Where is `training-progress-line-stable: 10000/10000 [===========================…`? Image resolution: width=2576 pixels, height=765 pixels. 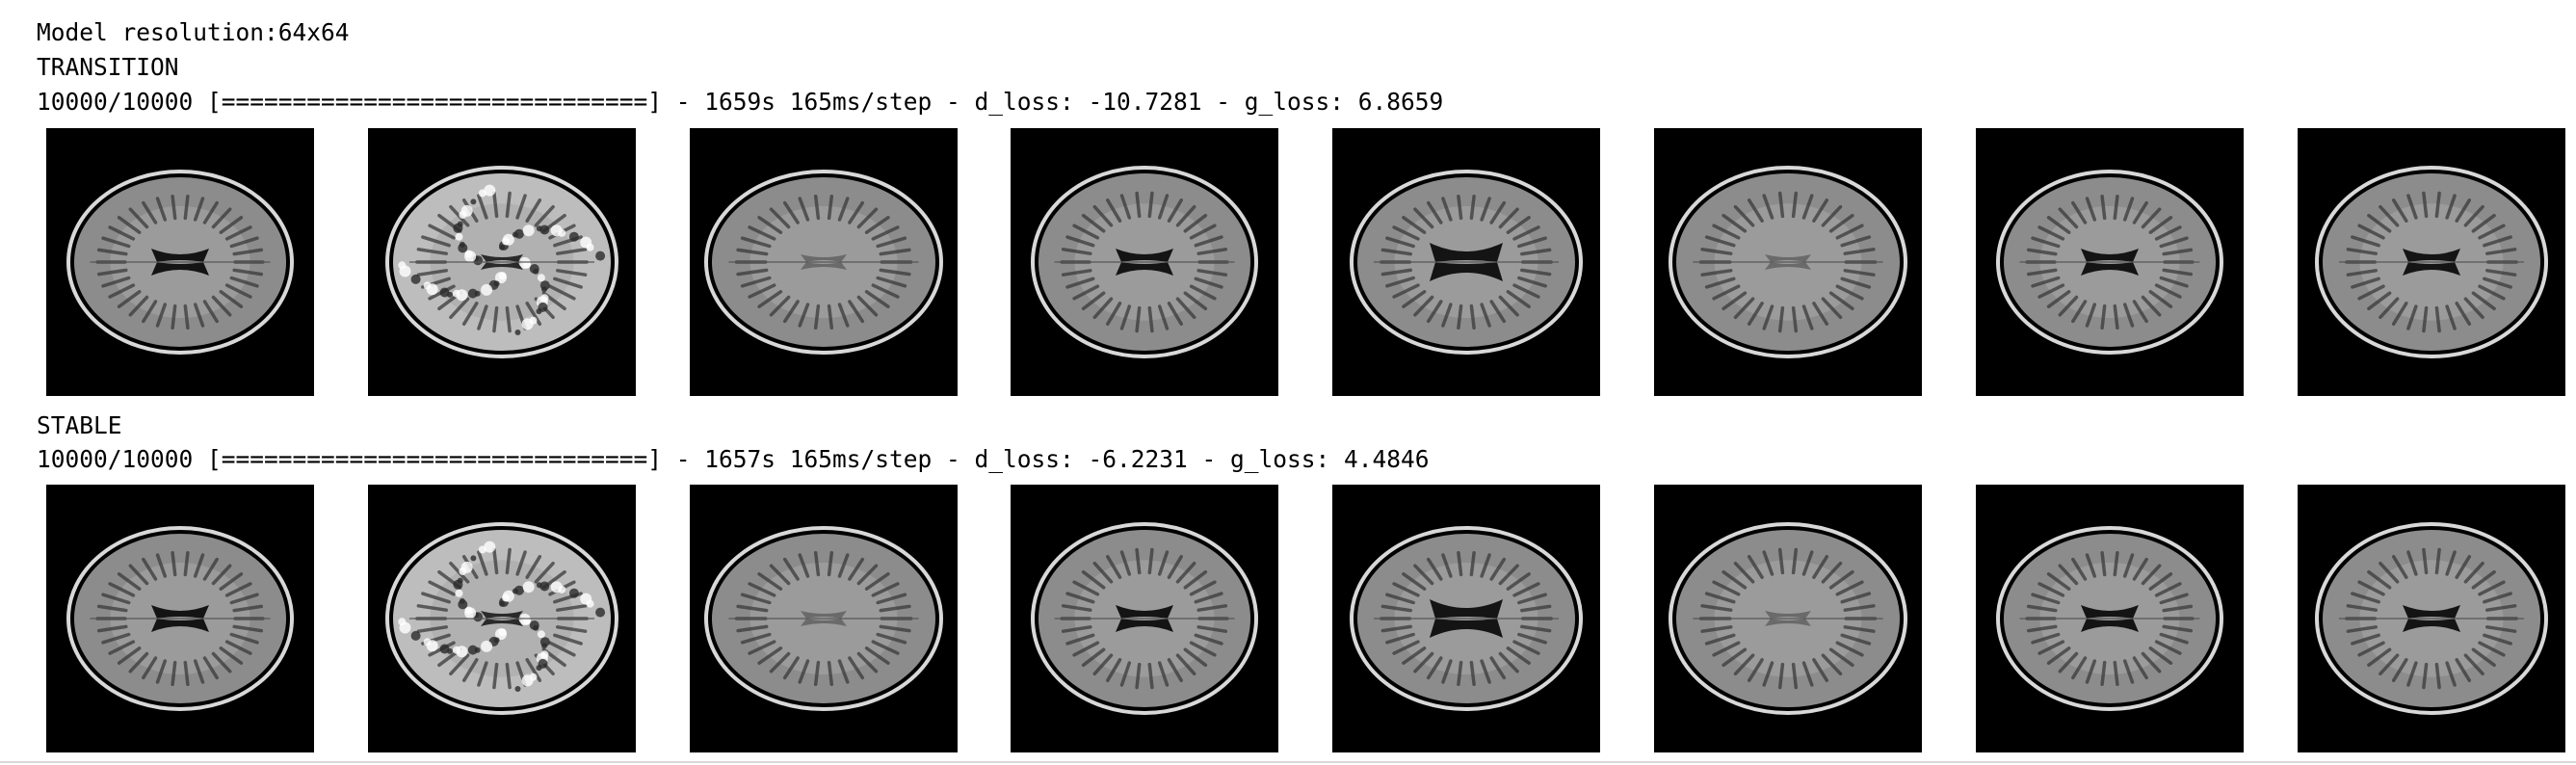 training-progress-line-stable: 10000/10000 [===========================… is located at coordinates (733, 459).